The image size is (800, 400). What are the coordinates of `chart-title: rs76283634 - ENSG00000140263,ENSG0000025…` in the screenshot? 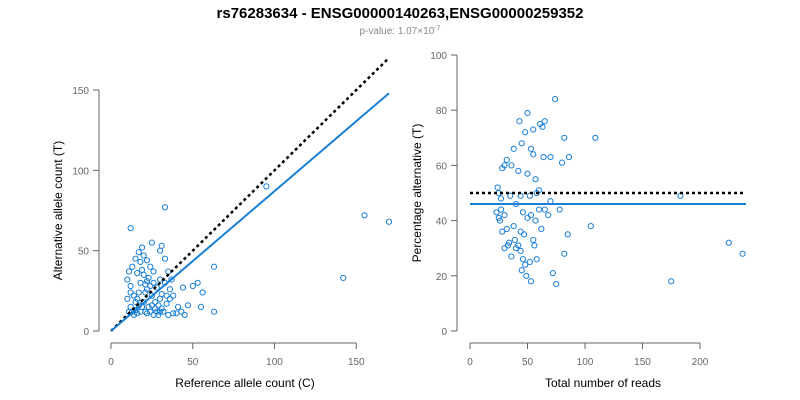 It's located at (400, 13).